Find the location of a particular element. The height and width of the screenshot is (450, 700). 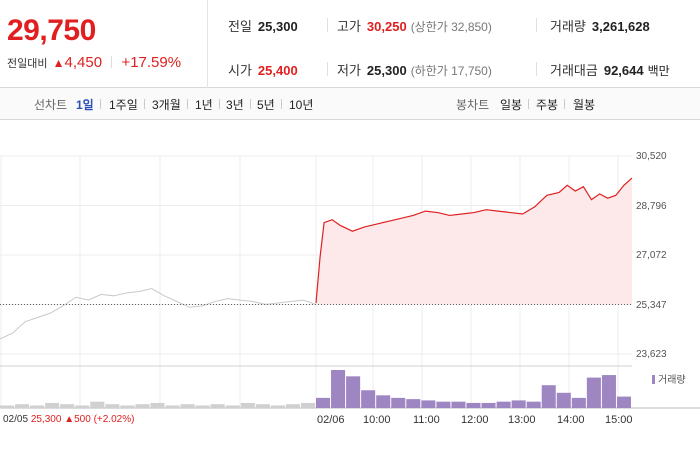

y-tick-label: 27,072 is located at coordinates (651, 255).